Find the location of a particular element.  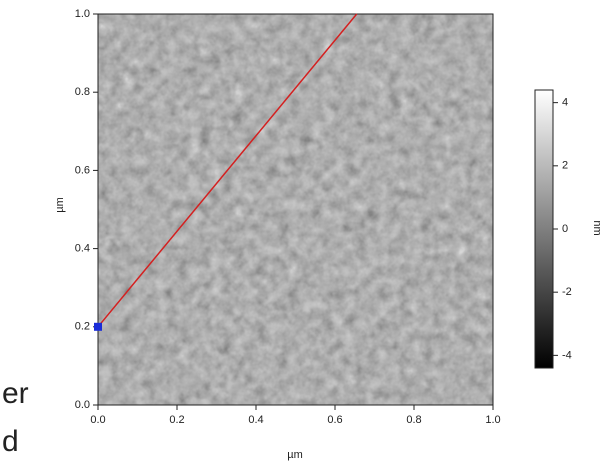

colorbar is located at coordinates (544, 229).